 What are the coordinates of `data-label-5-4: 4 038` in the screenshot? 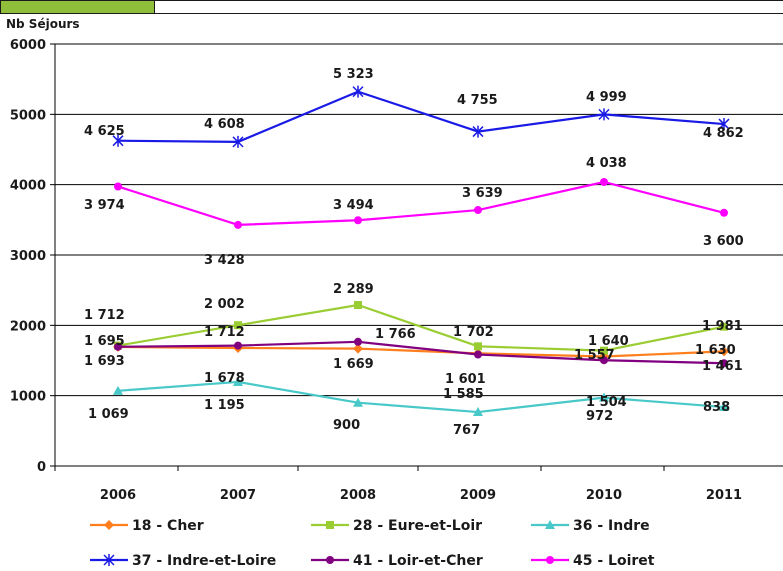 It's located at (606, 163).